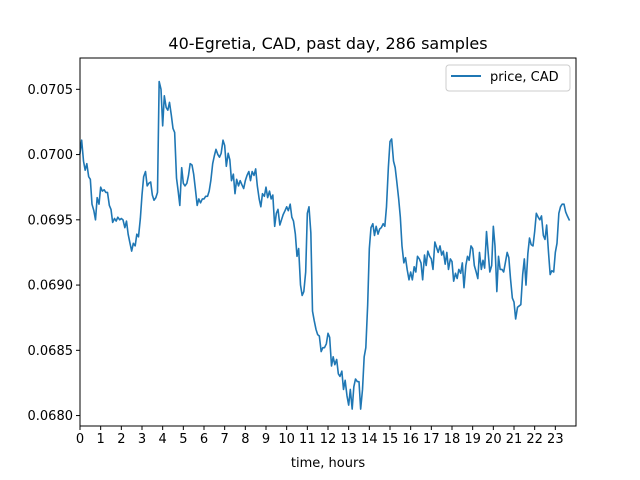 The height and width of the screenshot is (480, 640). What do you see at coordinates (225, 439) in the screenshot?
I see `x-tick-label: 7` at bounding box center [225, 439].